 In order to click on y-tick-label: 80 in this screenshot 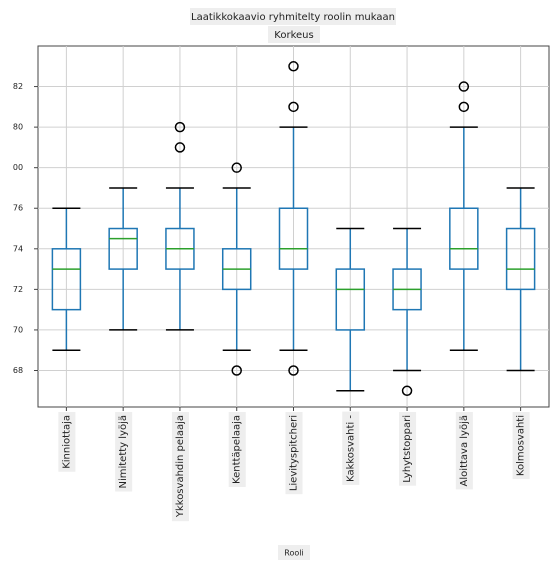, I will do `click(18, 127)`.